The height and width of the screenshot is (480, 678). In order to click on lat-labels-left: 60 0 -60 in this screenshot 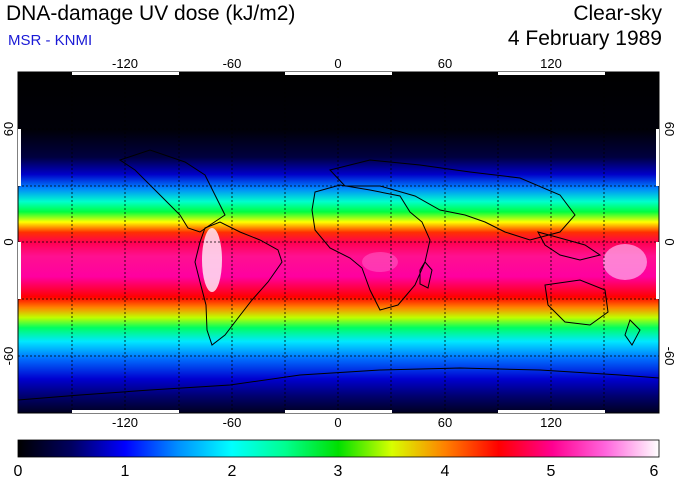, I will do `click(8, 244)`.